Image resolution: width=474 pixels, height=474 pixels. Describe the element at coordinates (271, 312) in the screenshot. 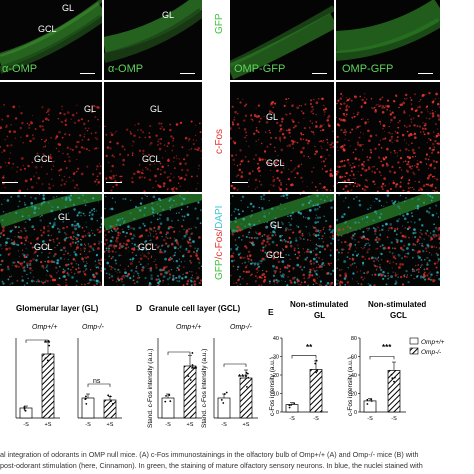

I see `panel-letter-e: E` at that location.